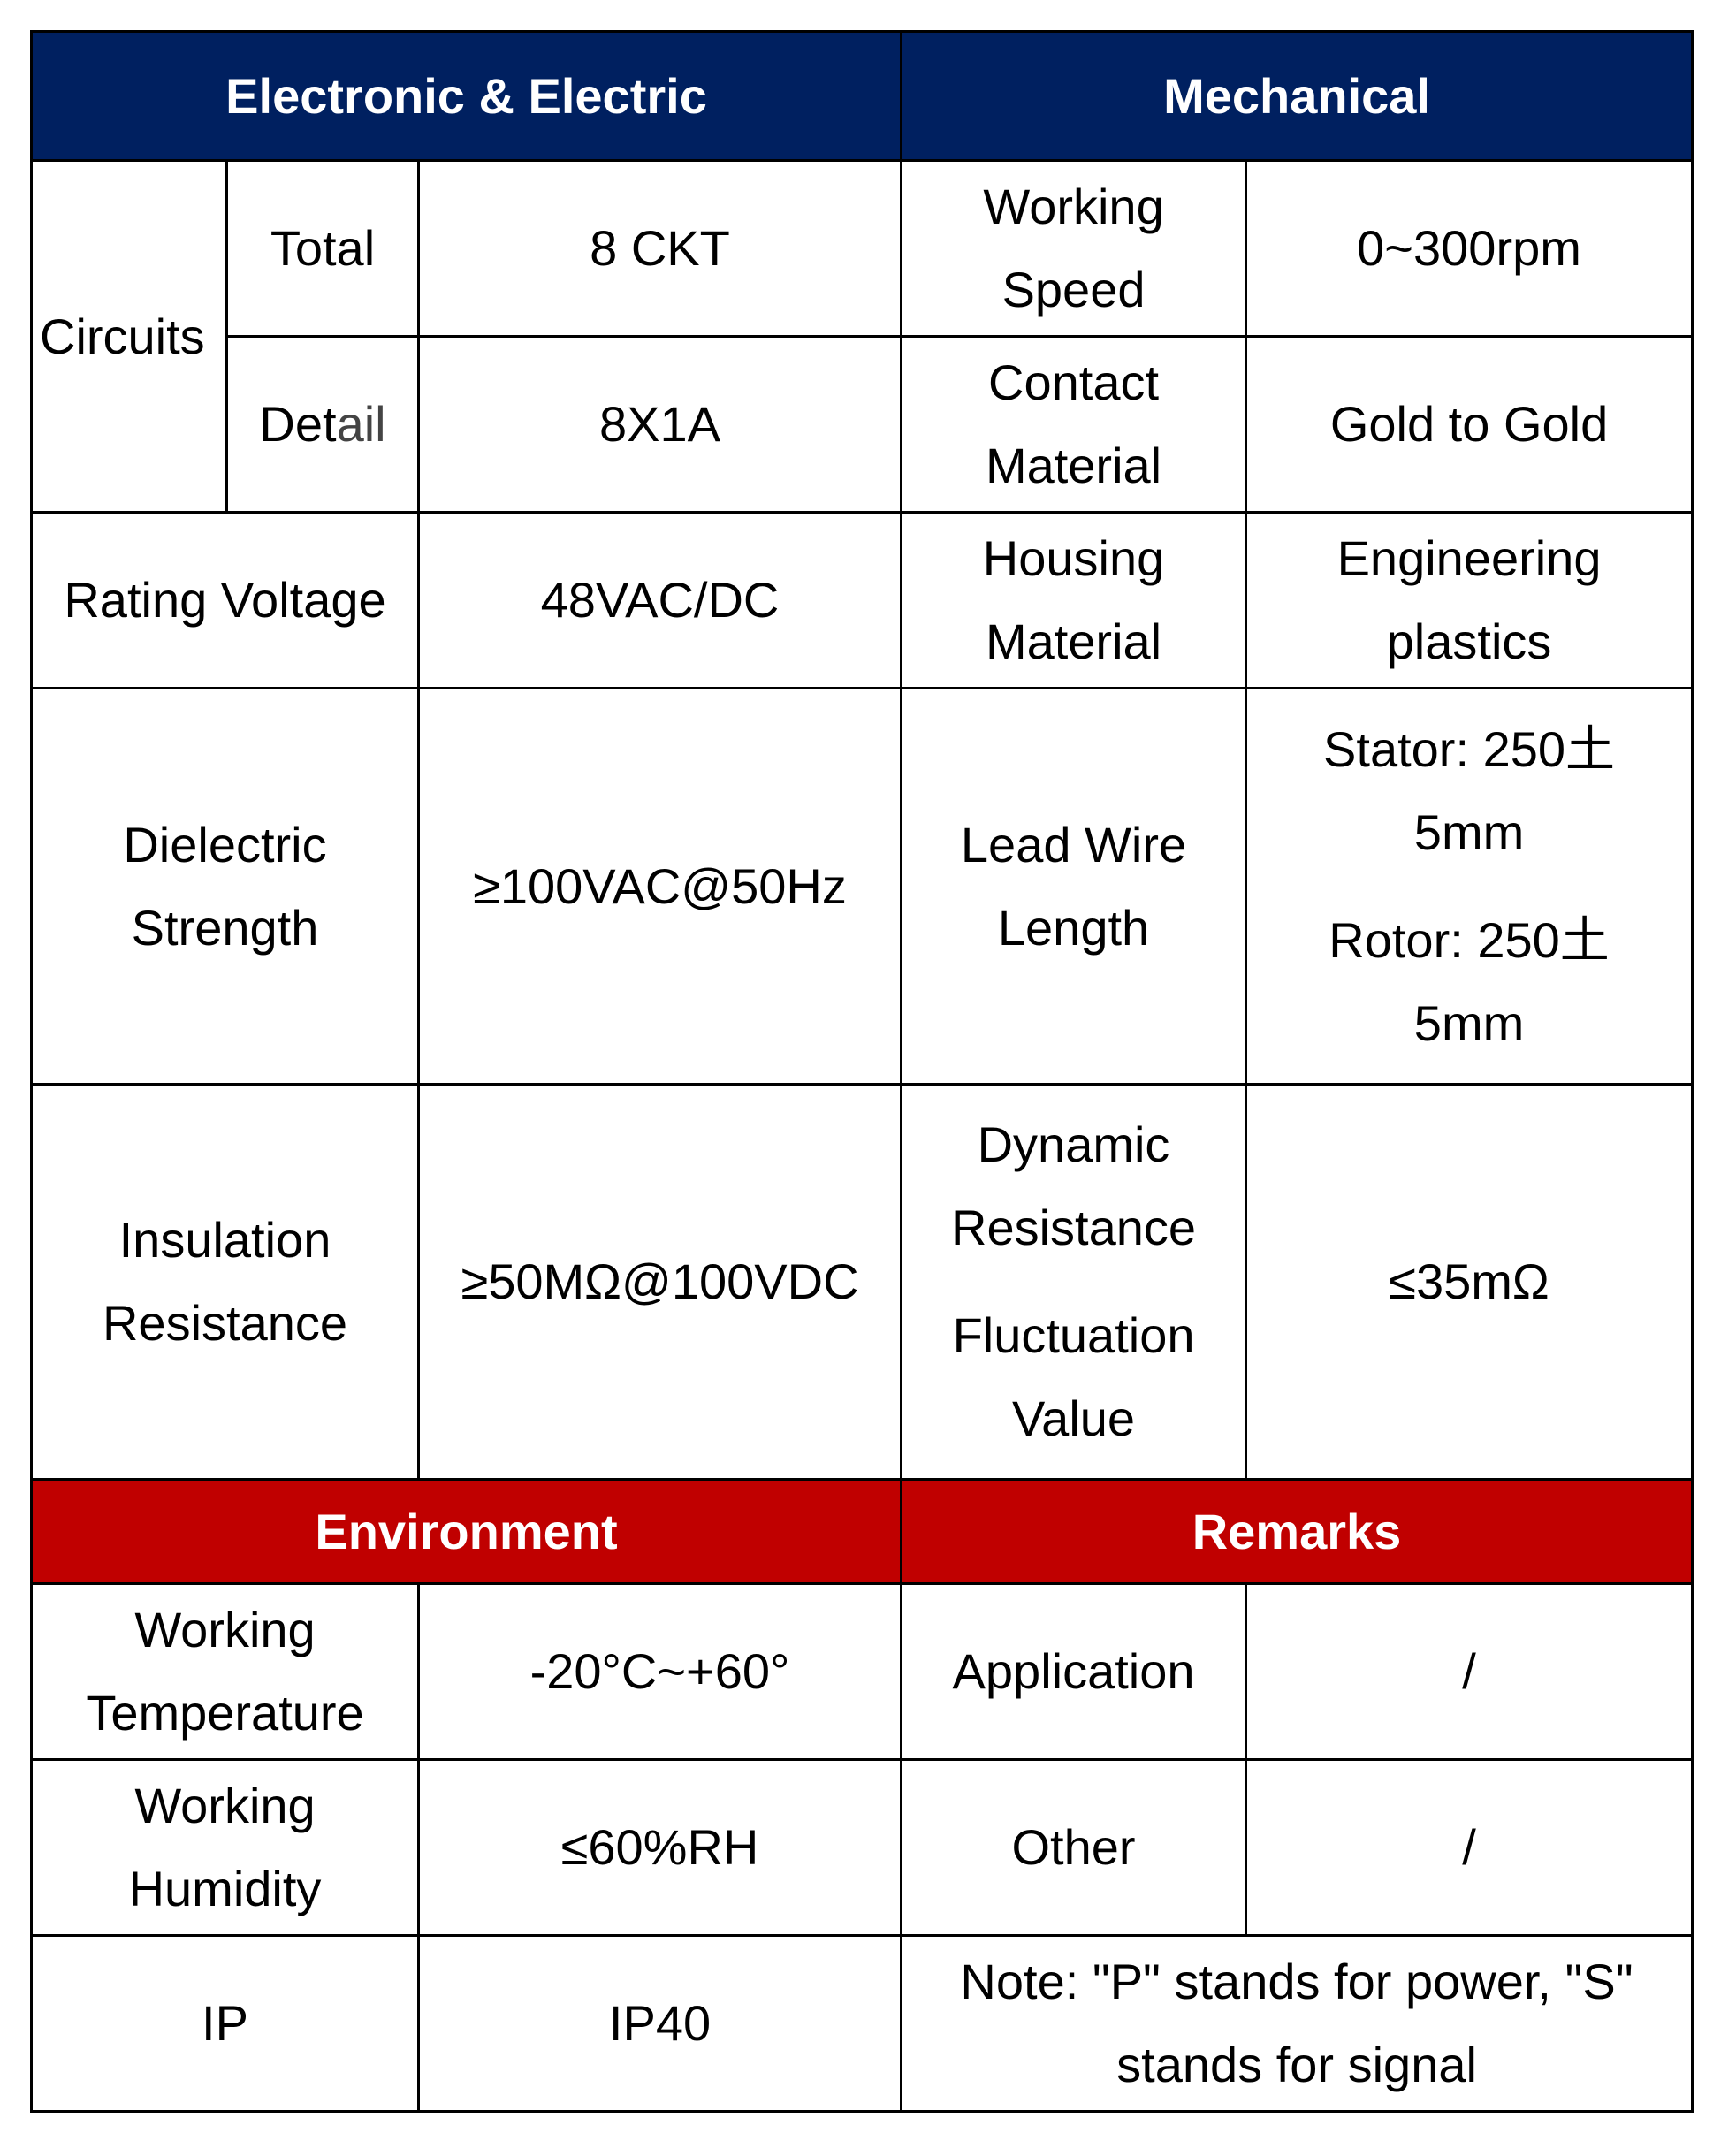  I want to click on environment-header: Environment, so click(466, 1531).